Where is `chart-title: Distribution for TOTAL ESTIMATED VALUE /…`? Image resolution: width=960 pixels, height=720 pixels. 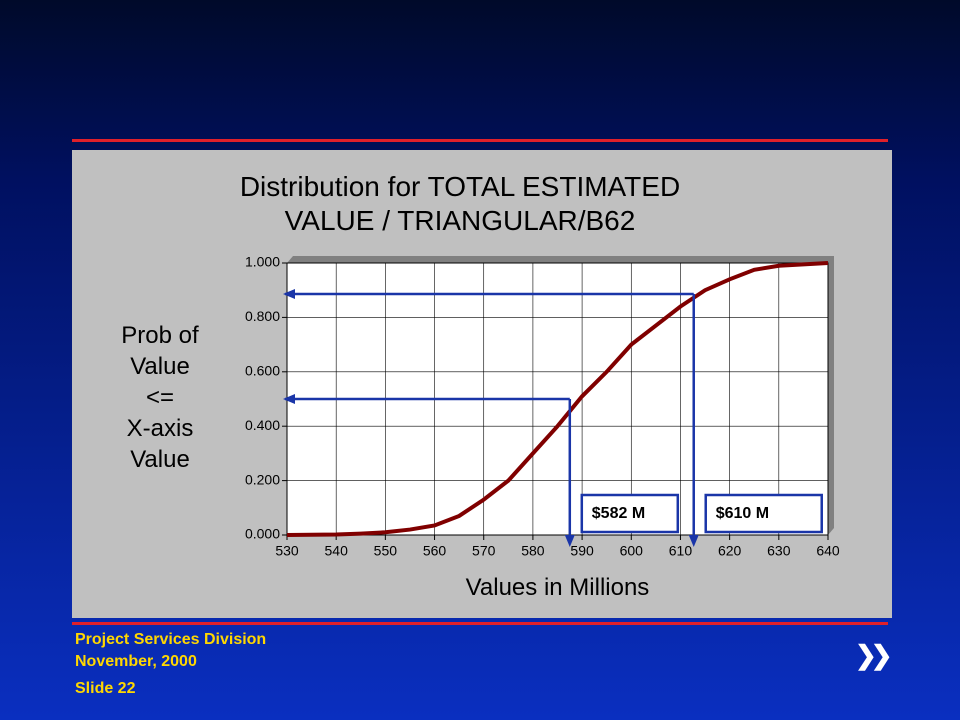 chart-title: Distribution for TOTAL ESTIMATED VALUE /… is located at coordinates (460, 203).